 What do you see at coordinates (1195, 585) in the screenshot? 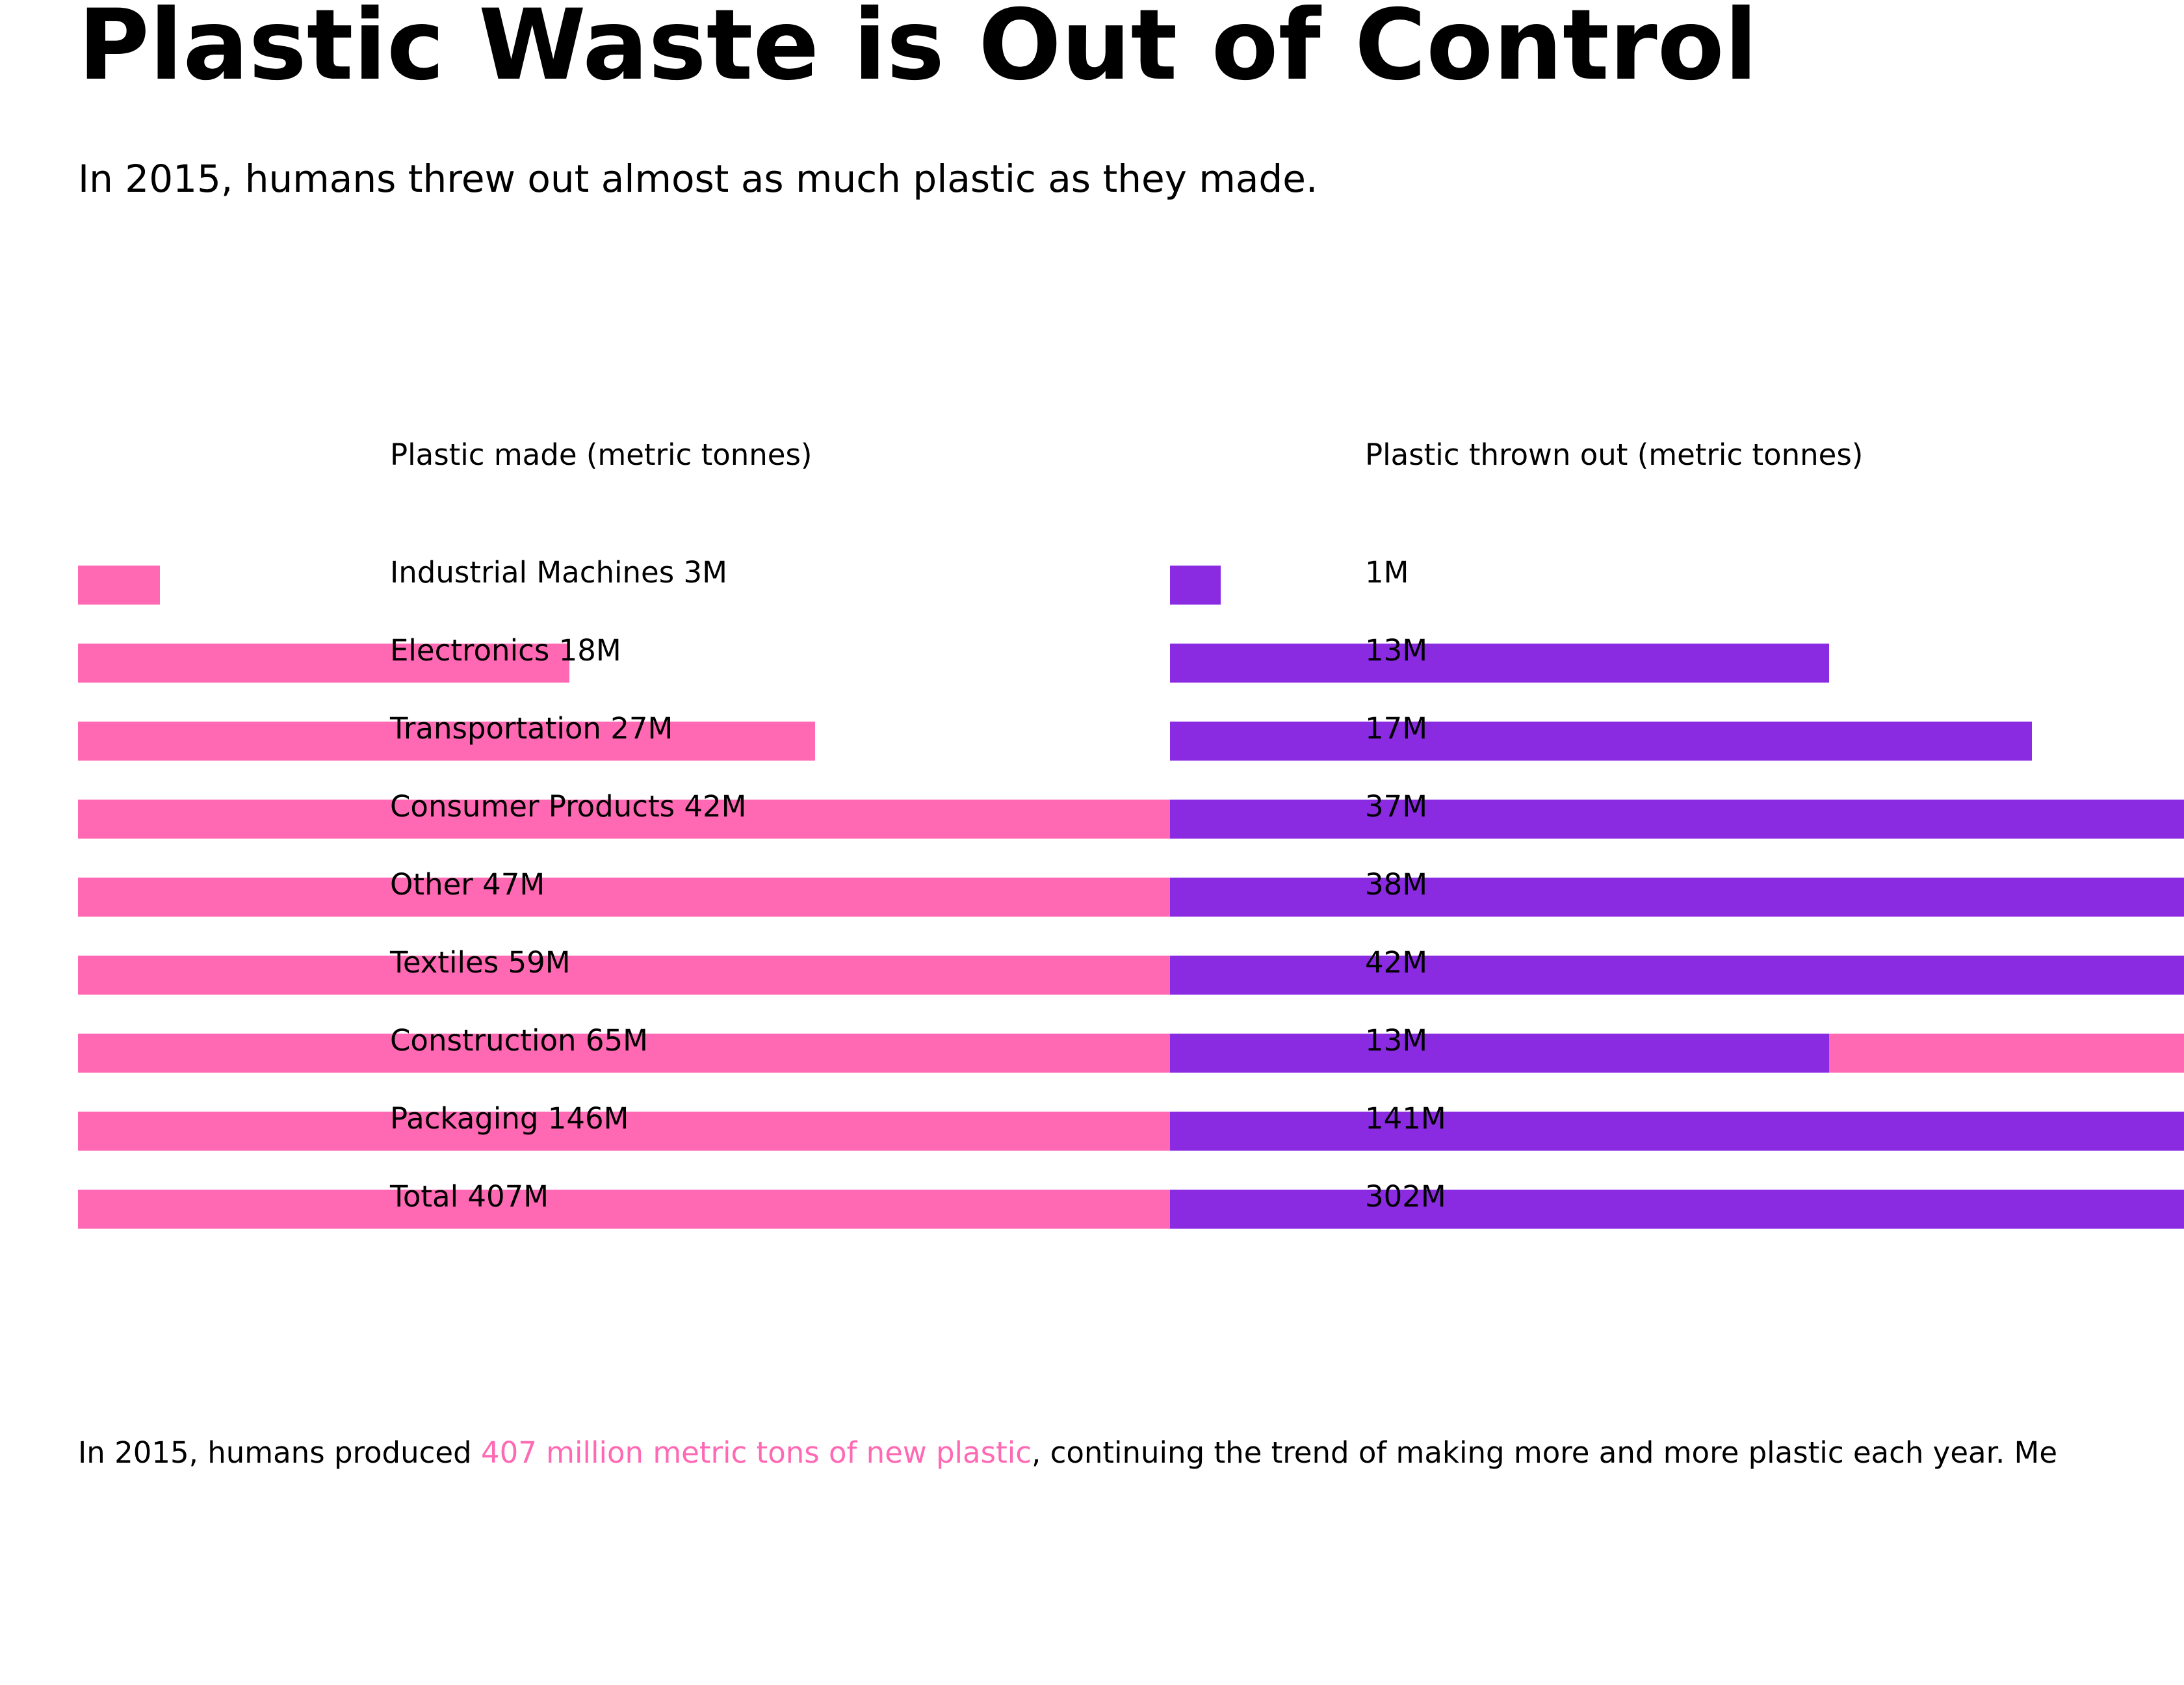
I see `thrown-bar-industrial-machines` at bounding box center [1195, 585].